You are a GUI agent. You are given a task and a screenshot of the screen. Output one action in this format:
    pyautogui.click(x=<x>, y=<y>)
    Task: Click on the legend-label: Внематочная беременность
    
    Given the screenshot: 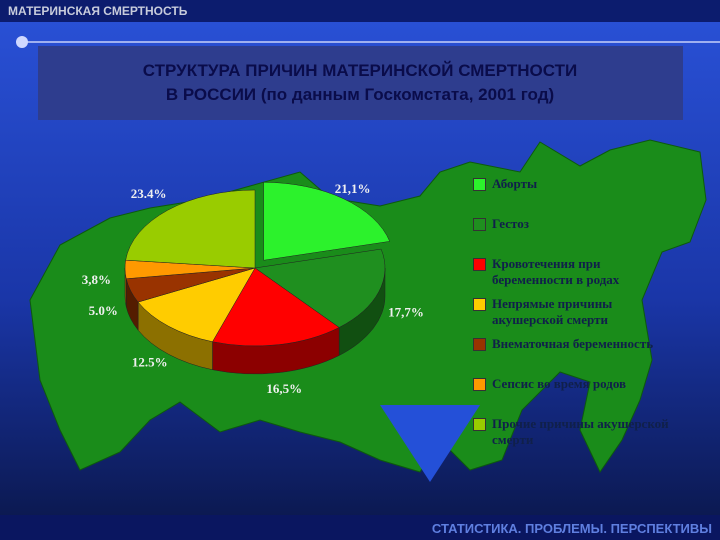 What is the action you would take?
    pyautogui.click(x=573, y=343)
    